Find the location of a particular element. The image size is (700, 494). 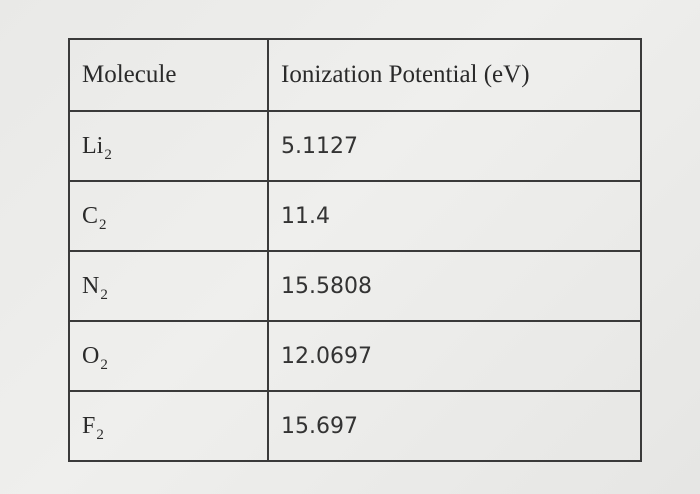

table-row: N2 15.5808 is located at coordinates (355, 286).